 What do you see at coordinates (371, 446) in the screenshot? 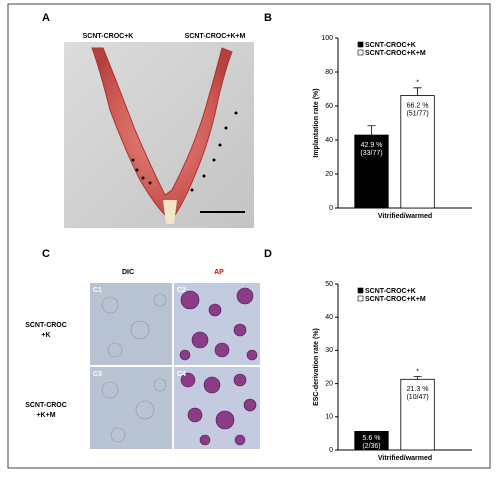
I see `count-label: (2/36)` at bounding box center [371, 446].